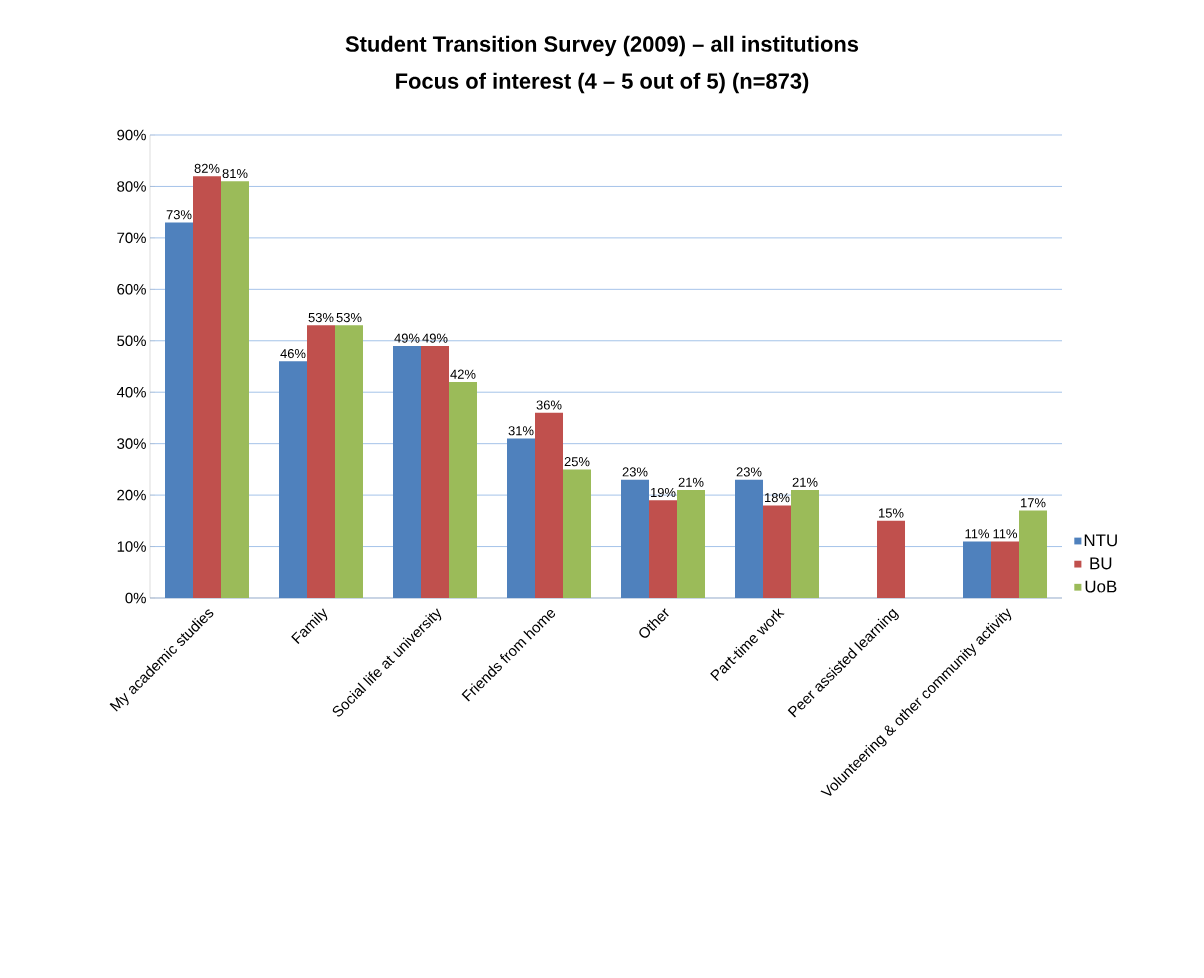 The image size is (1204, 978). Describe the element at coordinates (663, 492) in the screenshot. I see `data-label: 19%` at that location.